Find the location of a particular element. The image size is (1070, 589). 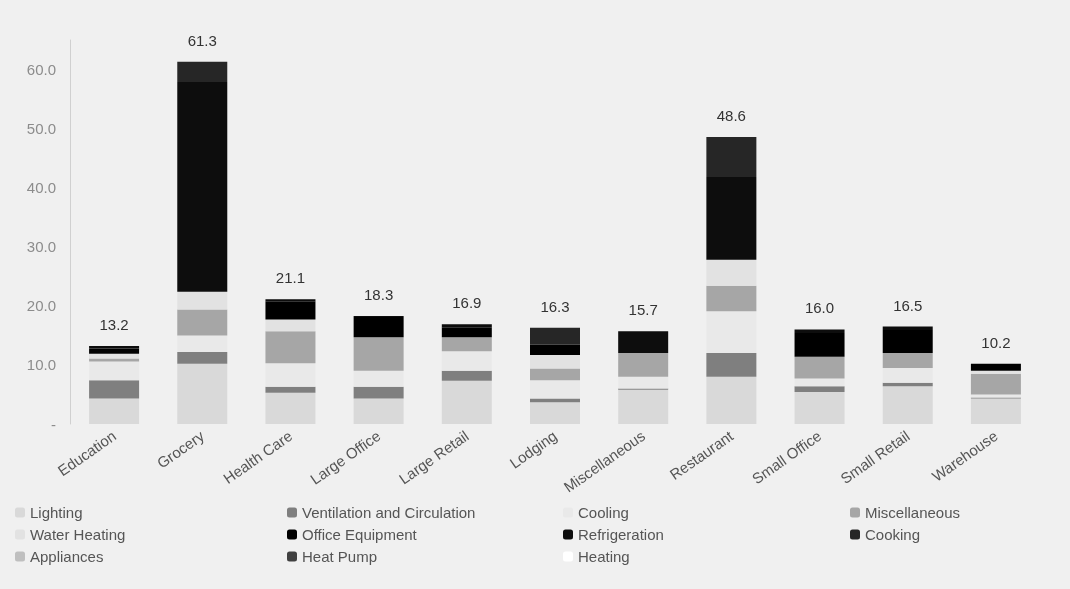

legend-label: Appliances is located at coordinates (67, 556).